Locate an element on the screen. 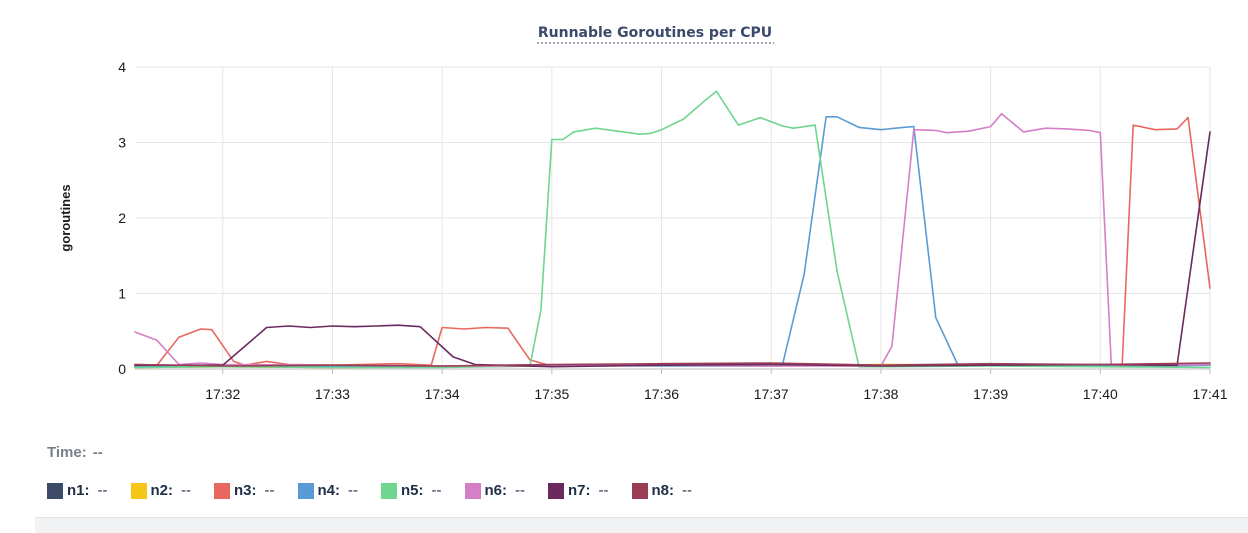 The width and height of the screenshot is (1248, 533). legend-item-8: n8: -- is located at coordinates (661, 490).